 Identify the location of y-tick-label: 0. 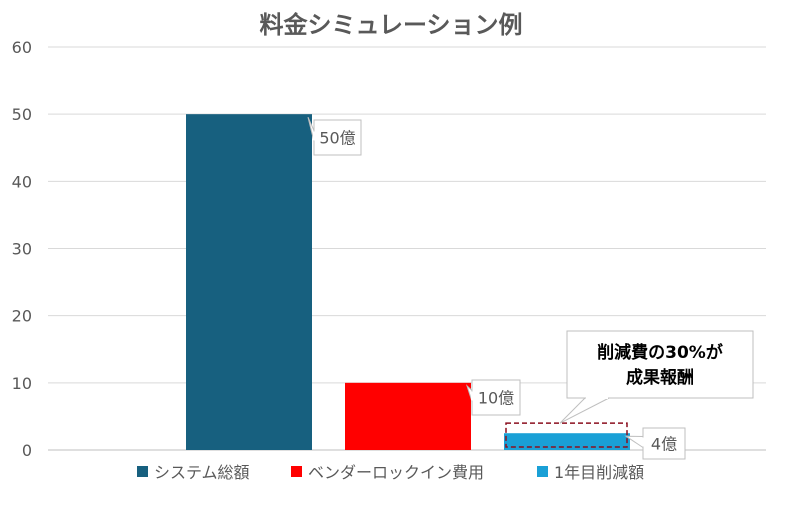
(27, 450).